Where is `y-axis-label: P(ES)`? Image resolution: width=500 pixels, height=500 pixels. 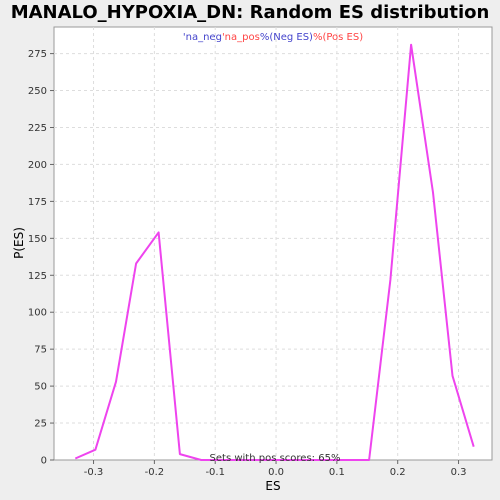 y-axis-label: P(ES) is located at coordinates (19, 243).